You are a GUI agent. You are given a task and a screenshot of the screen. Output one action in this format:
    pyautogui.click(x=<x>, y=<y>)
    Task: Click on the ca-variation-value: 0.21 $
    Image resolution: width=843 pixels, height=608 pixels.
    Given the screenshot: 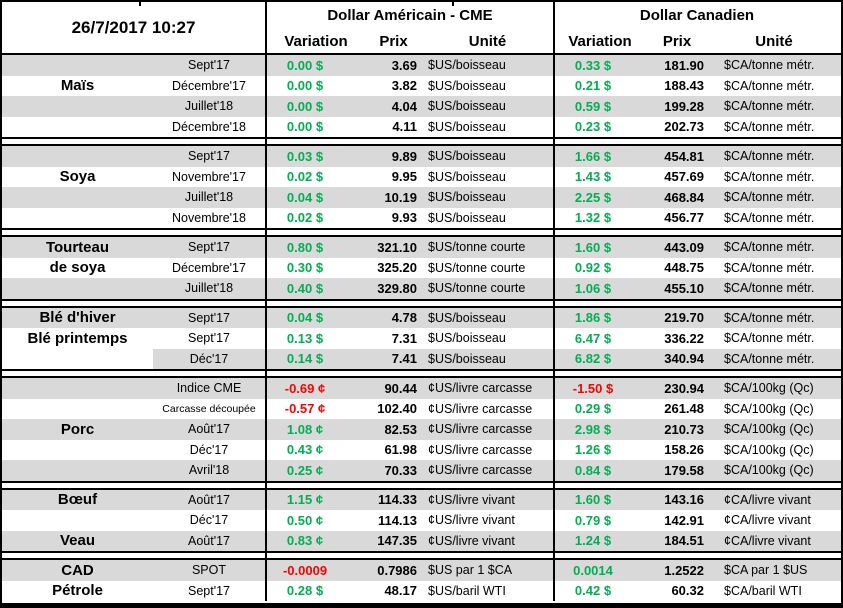 What is the action you would take?
    pyautogui.click(x=599, y=85)
    